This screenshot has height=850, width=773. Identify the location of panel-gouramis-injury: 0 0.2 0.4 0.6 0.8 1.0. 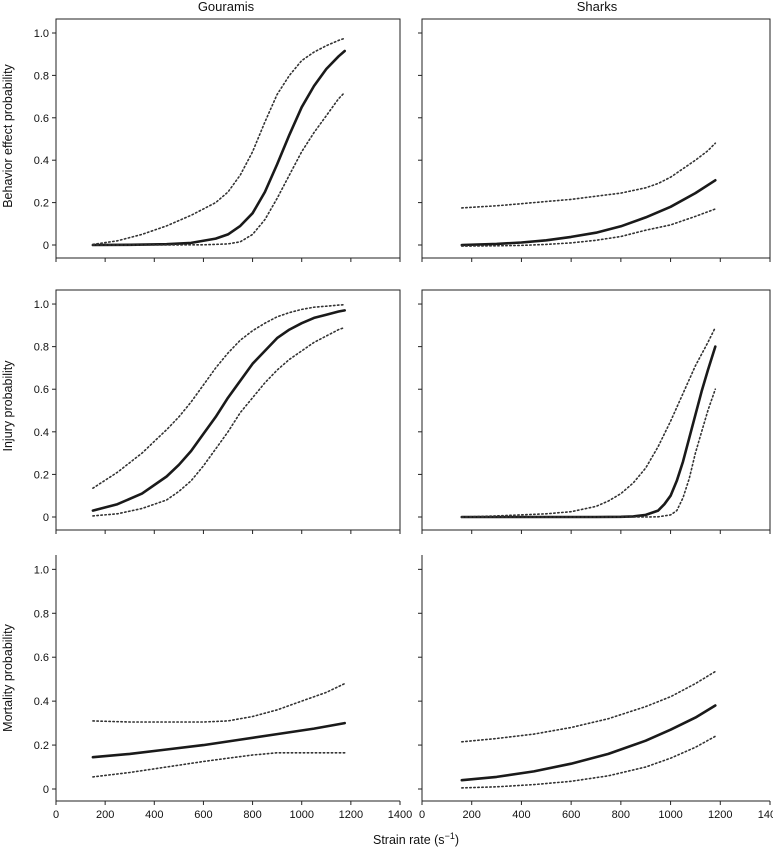
(217, 411).